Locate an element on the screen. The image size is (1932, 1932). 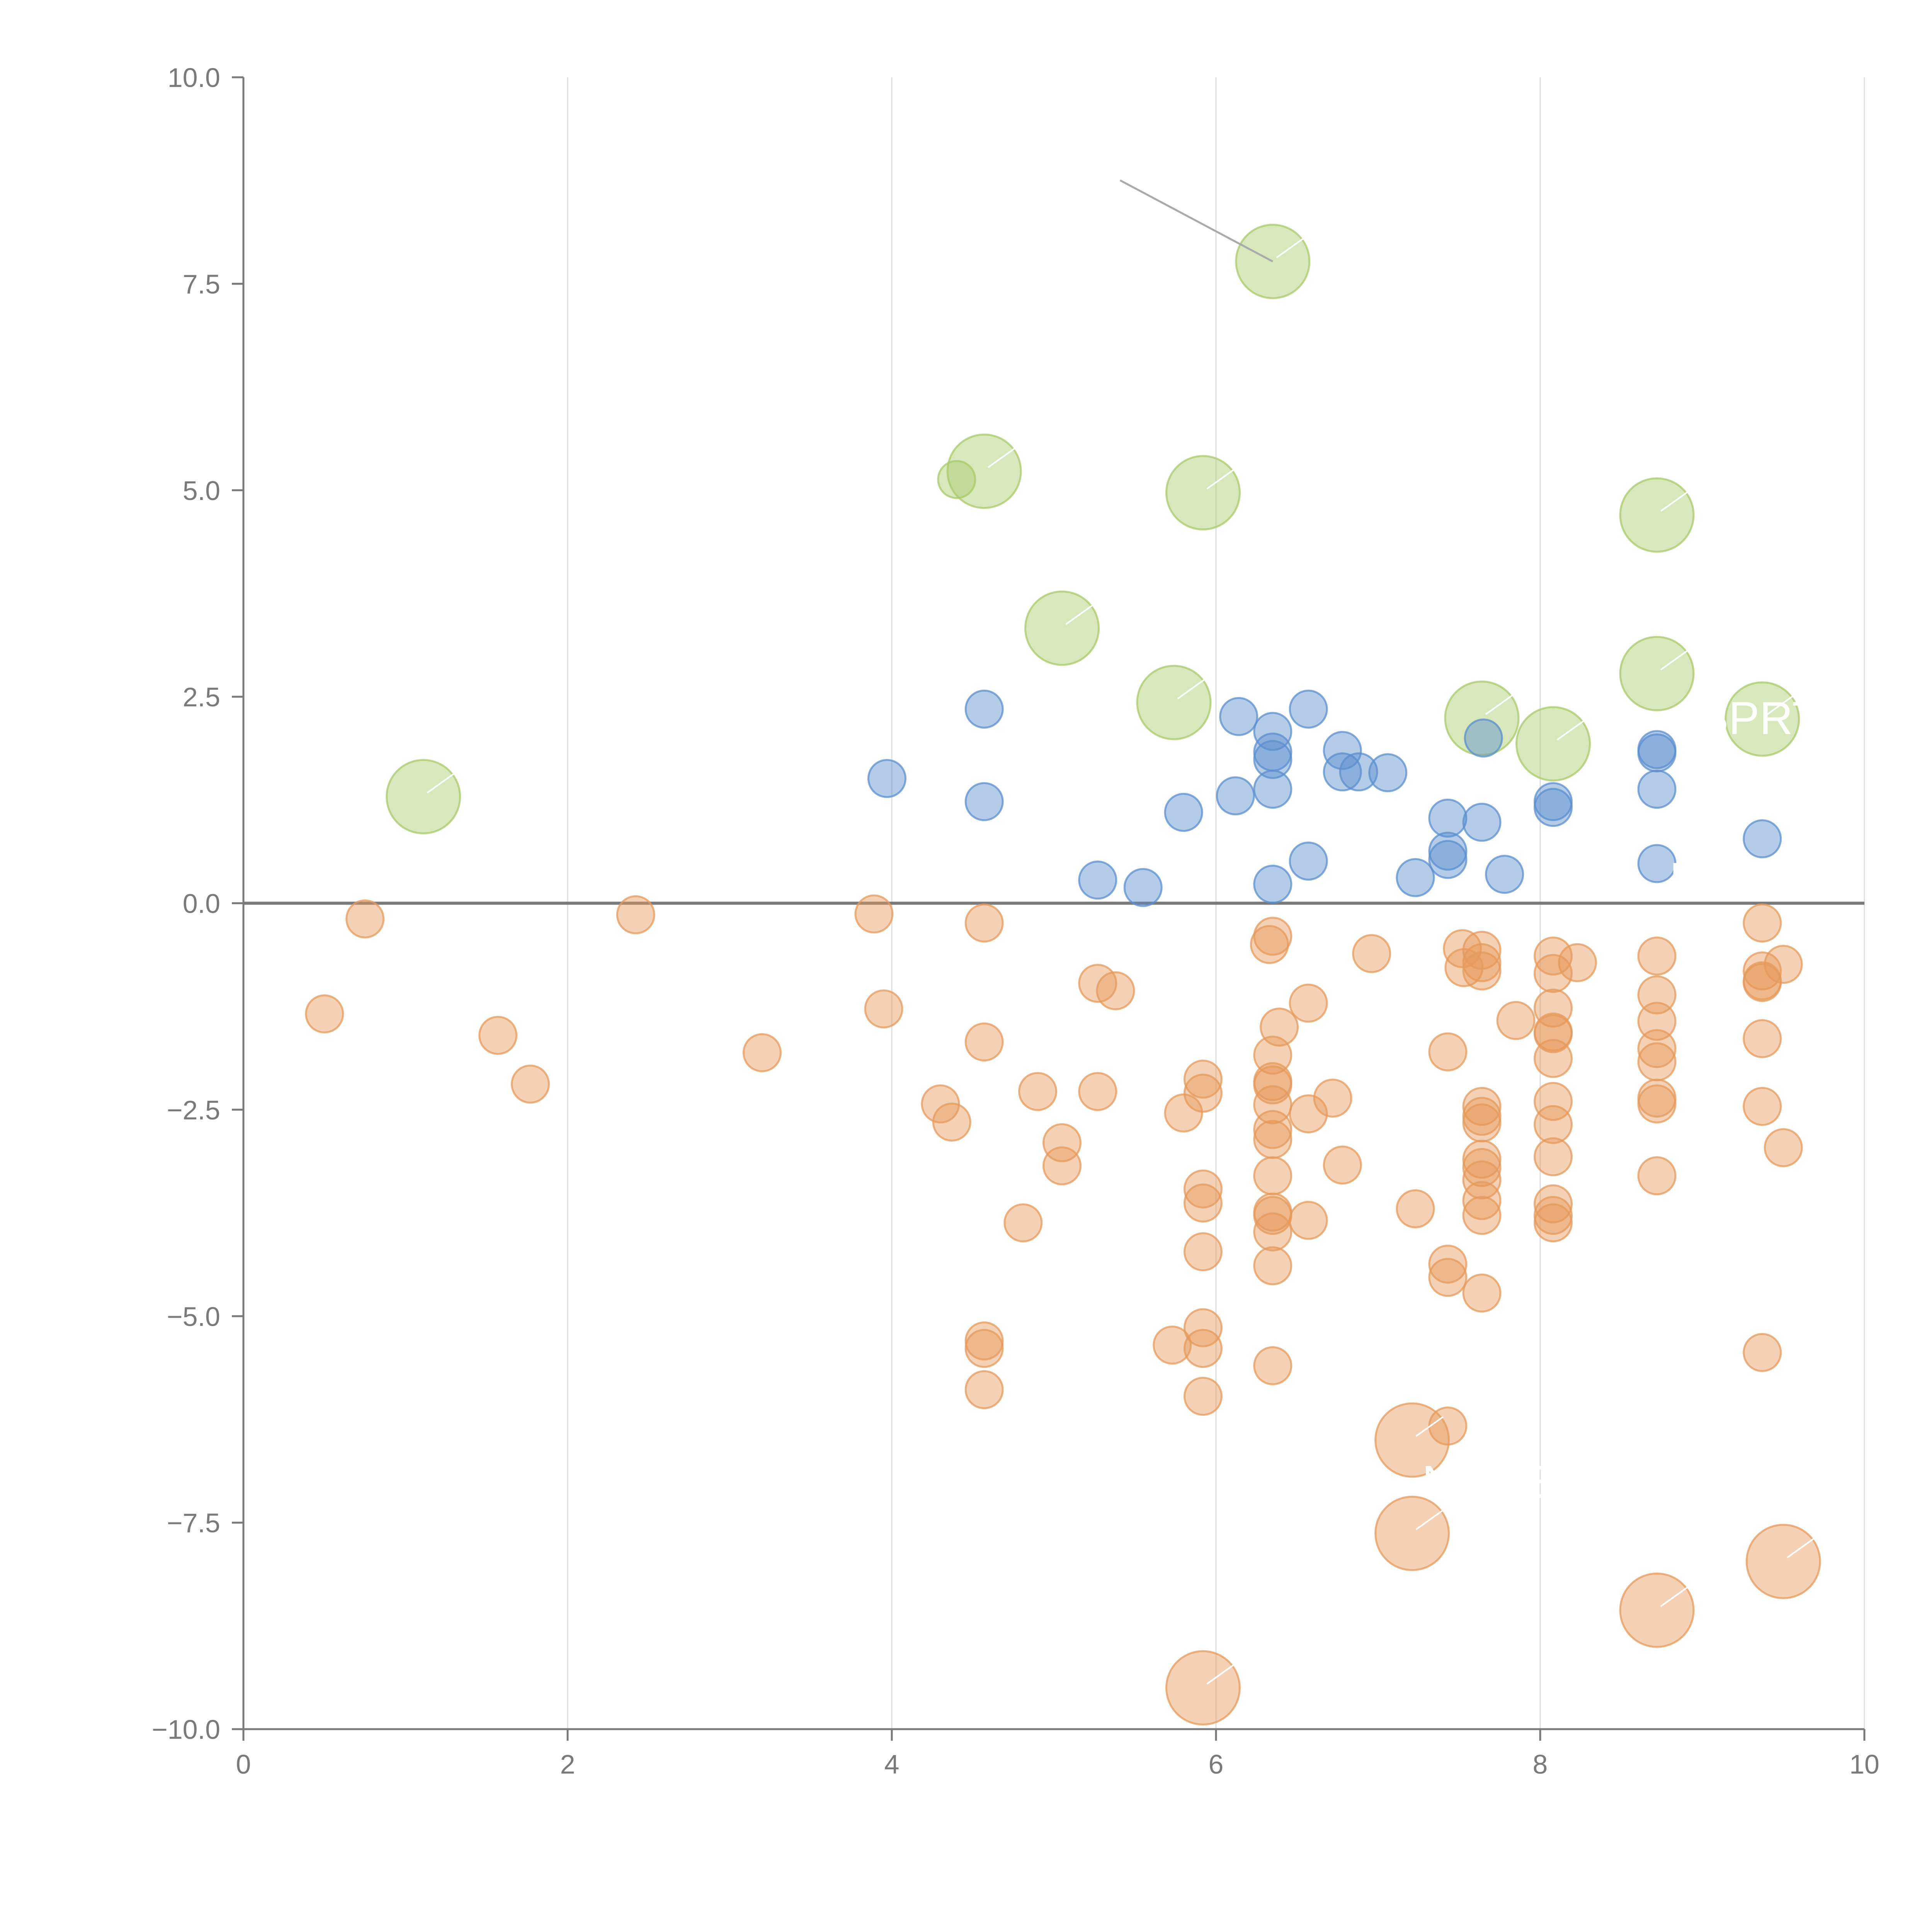
x-tick-label: 2 is located at coordinates (567, 1764).